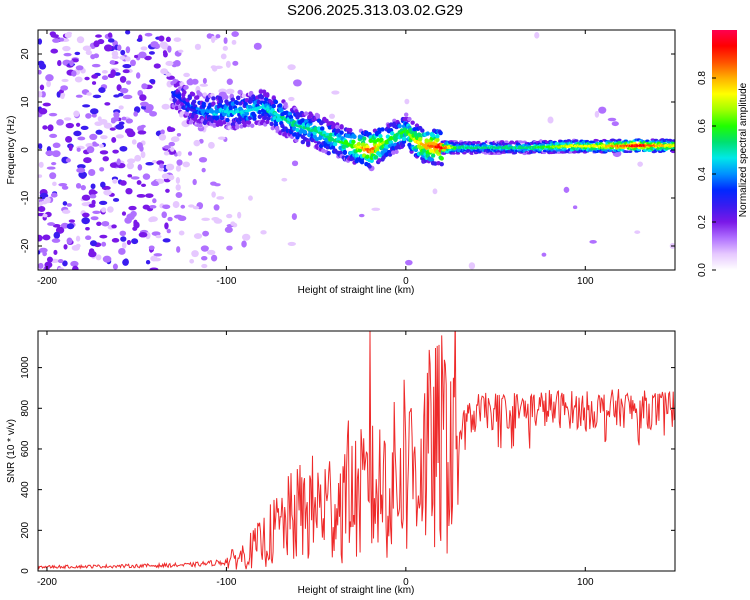  I want to click on spectrogram-y-tick-label: -20, so click(25, 245).